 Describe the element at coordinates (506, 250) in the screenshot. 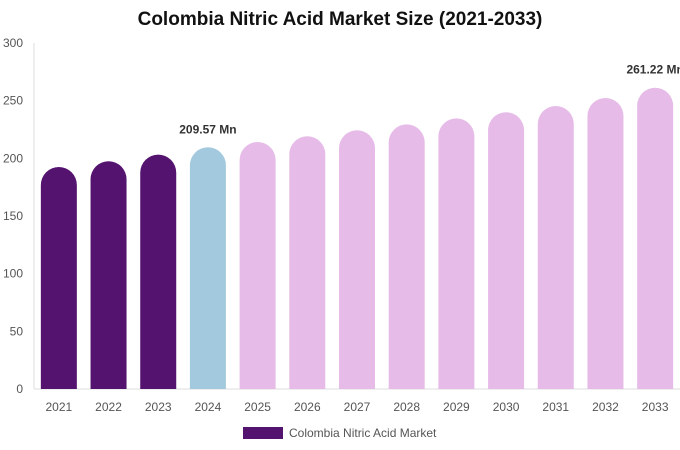

I see `bar-2030` at that location.